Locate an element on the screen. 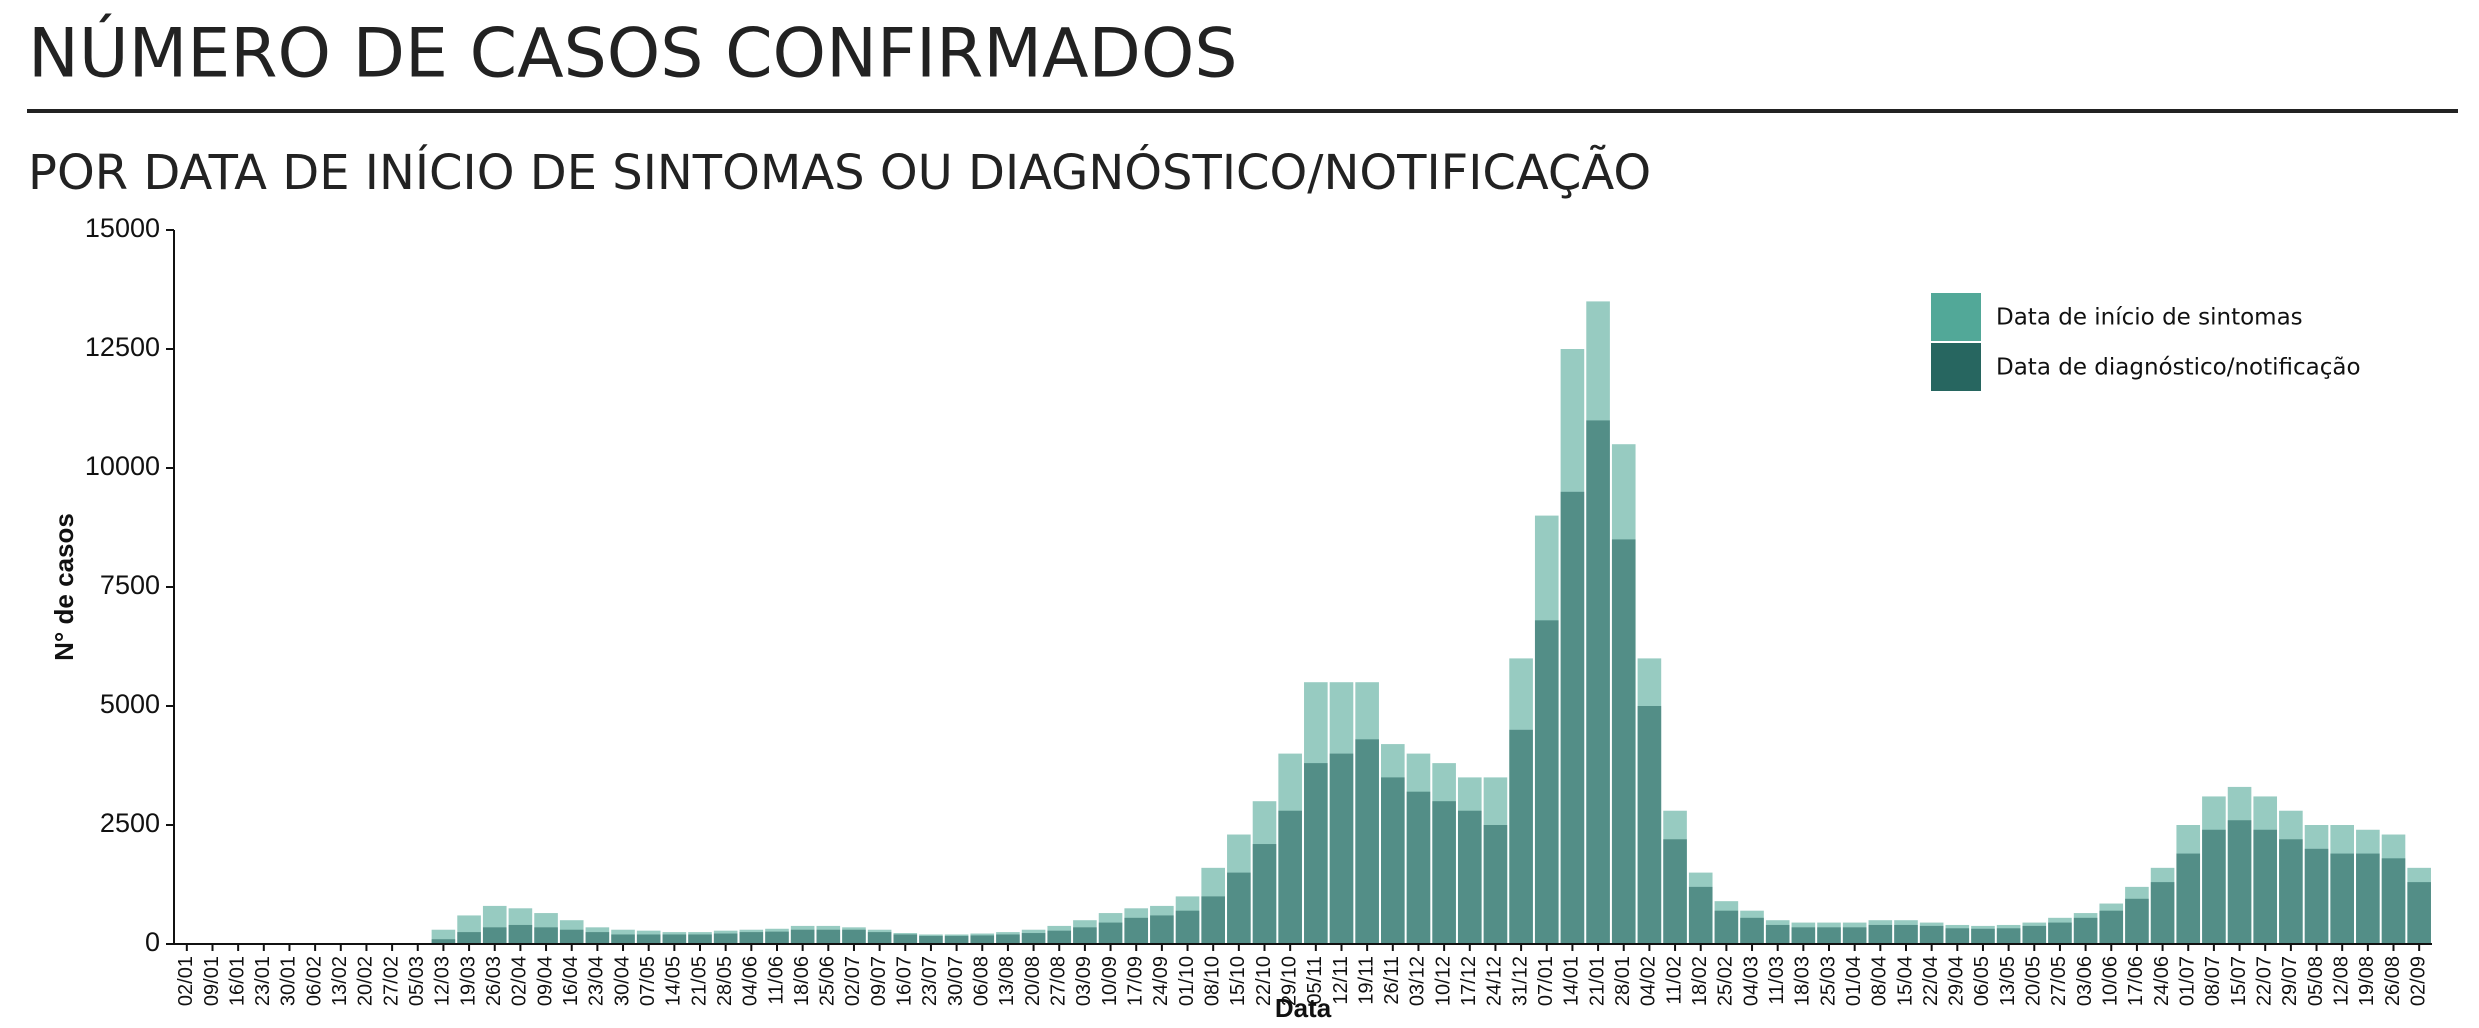  x-tick-label: 16/04 is located at coordinates (571, 981).